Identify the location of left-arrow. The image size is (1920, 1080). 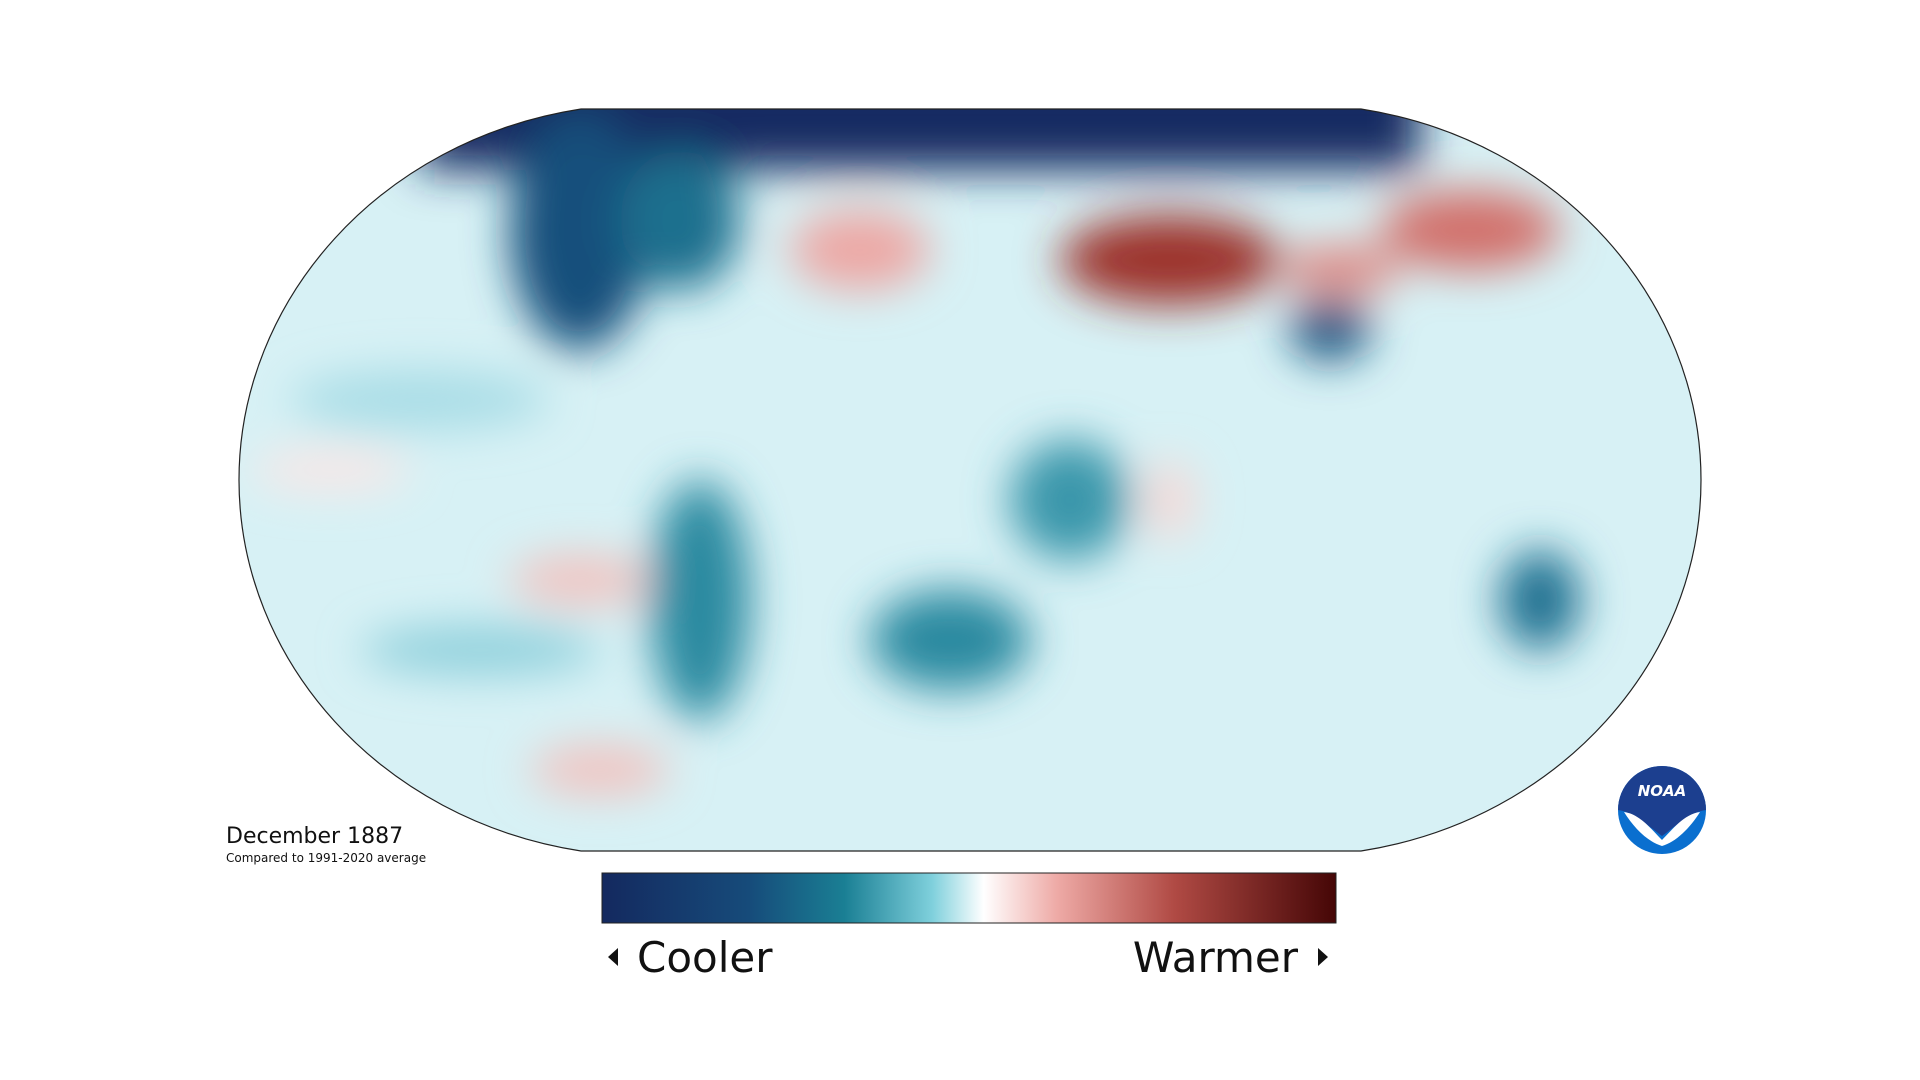
(613, 957).